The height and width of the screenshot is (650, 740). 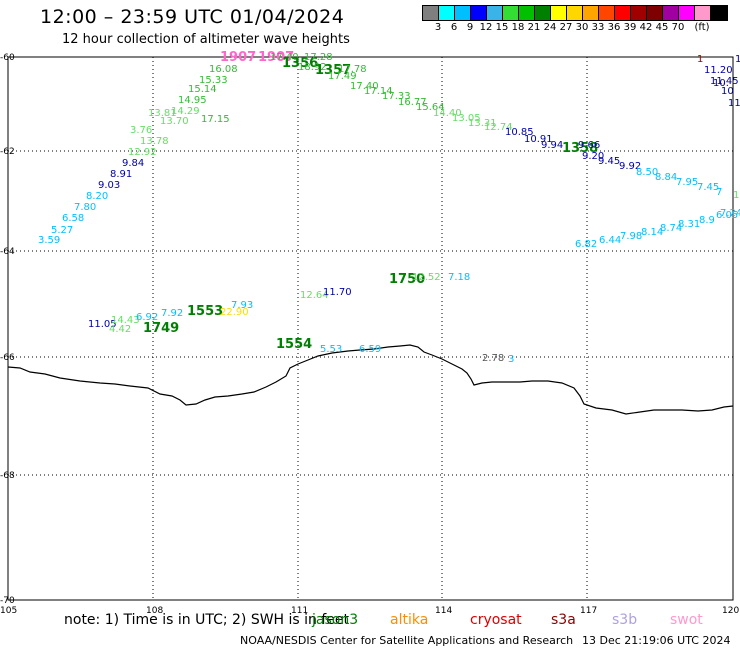 What do you see at coordinates (205, 311) in the screenshot?
I see `pass-time-label: 1553` at bounding box center [205, 311].